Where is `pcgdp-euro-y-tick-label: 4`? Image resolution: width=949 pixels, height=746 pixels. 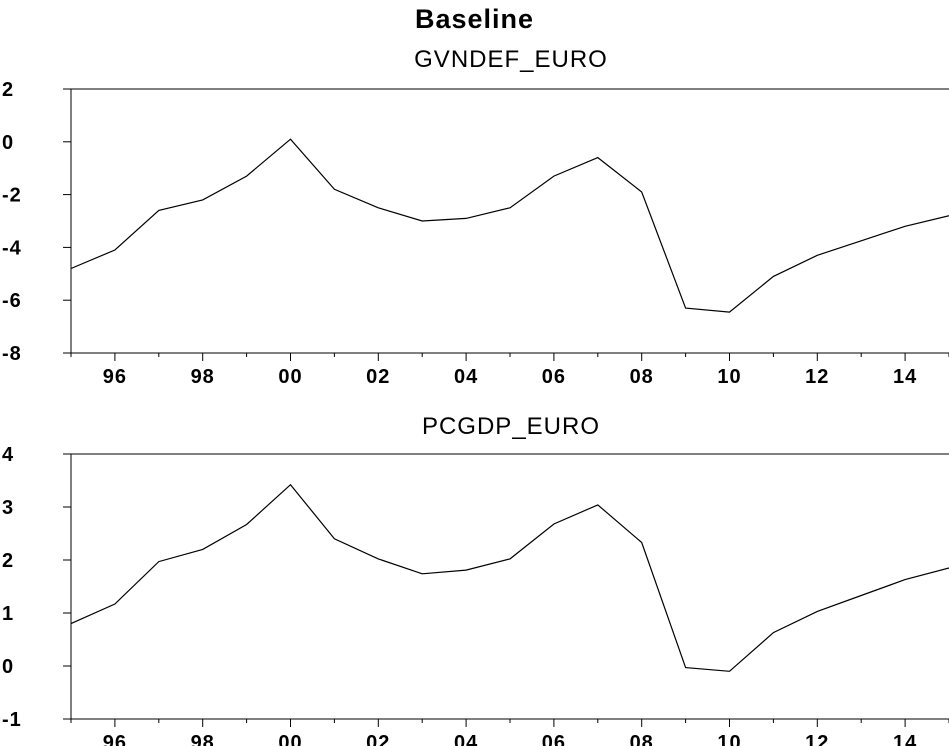 pcgdp-euro-y-tick-label: 4 is located at coordinates (8, 455).